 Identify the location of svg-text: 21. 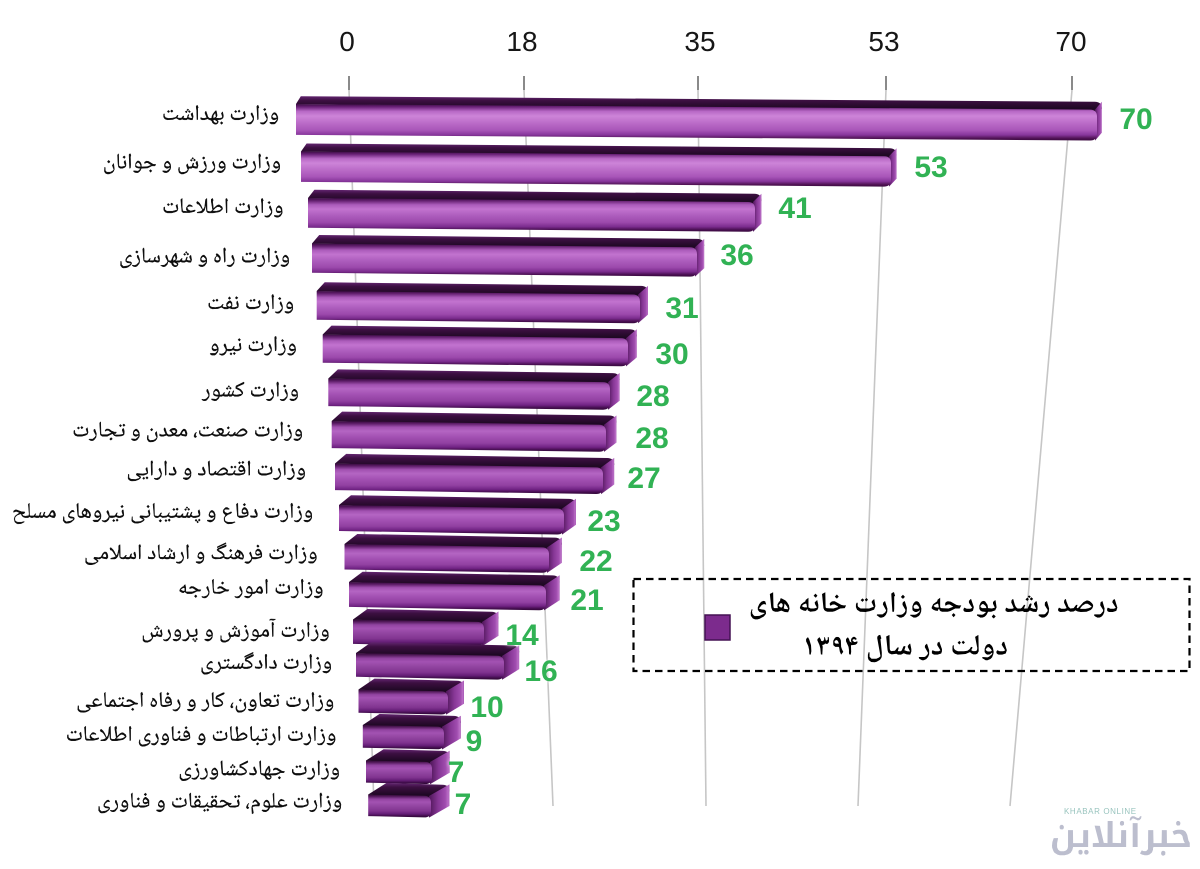
(586, 600).